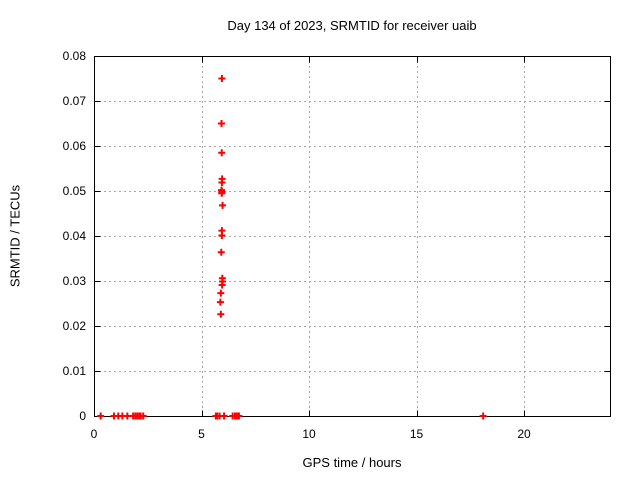 This screenshot has width=640, height=480. Describe the element at coordinates (75, 146) in the screenshot. I see `y-tick-label: 0.06` at that location.